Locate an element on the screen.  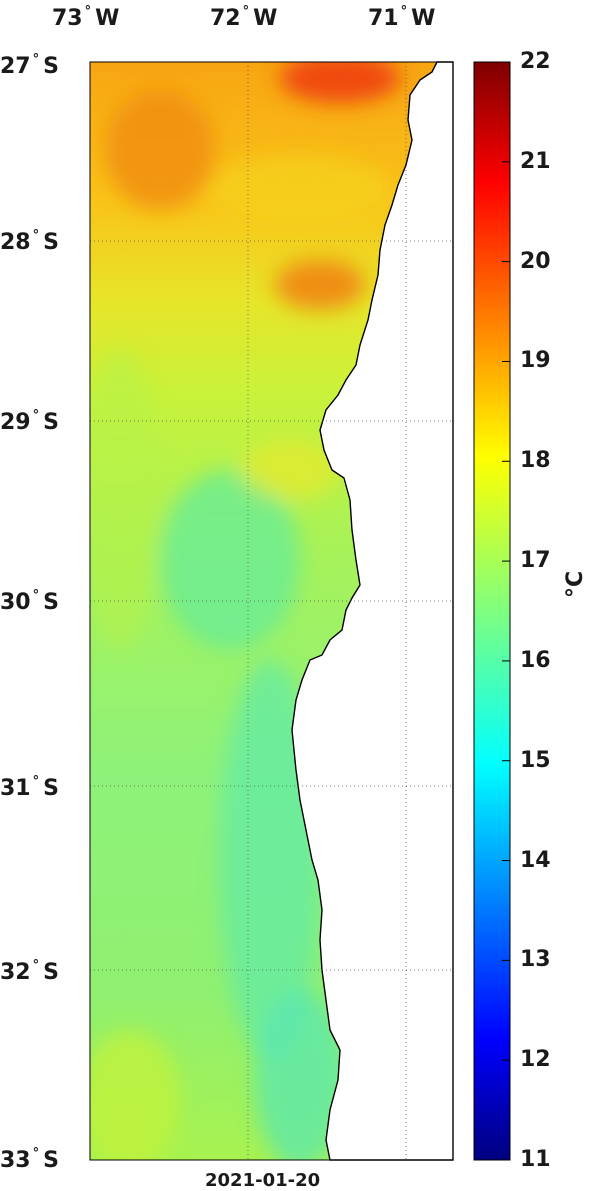
colorbar-tick-label: 11 is located at coordinates (535, 1159).